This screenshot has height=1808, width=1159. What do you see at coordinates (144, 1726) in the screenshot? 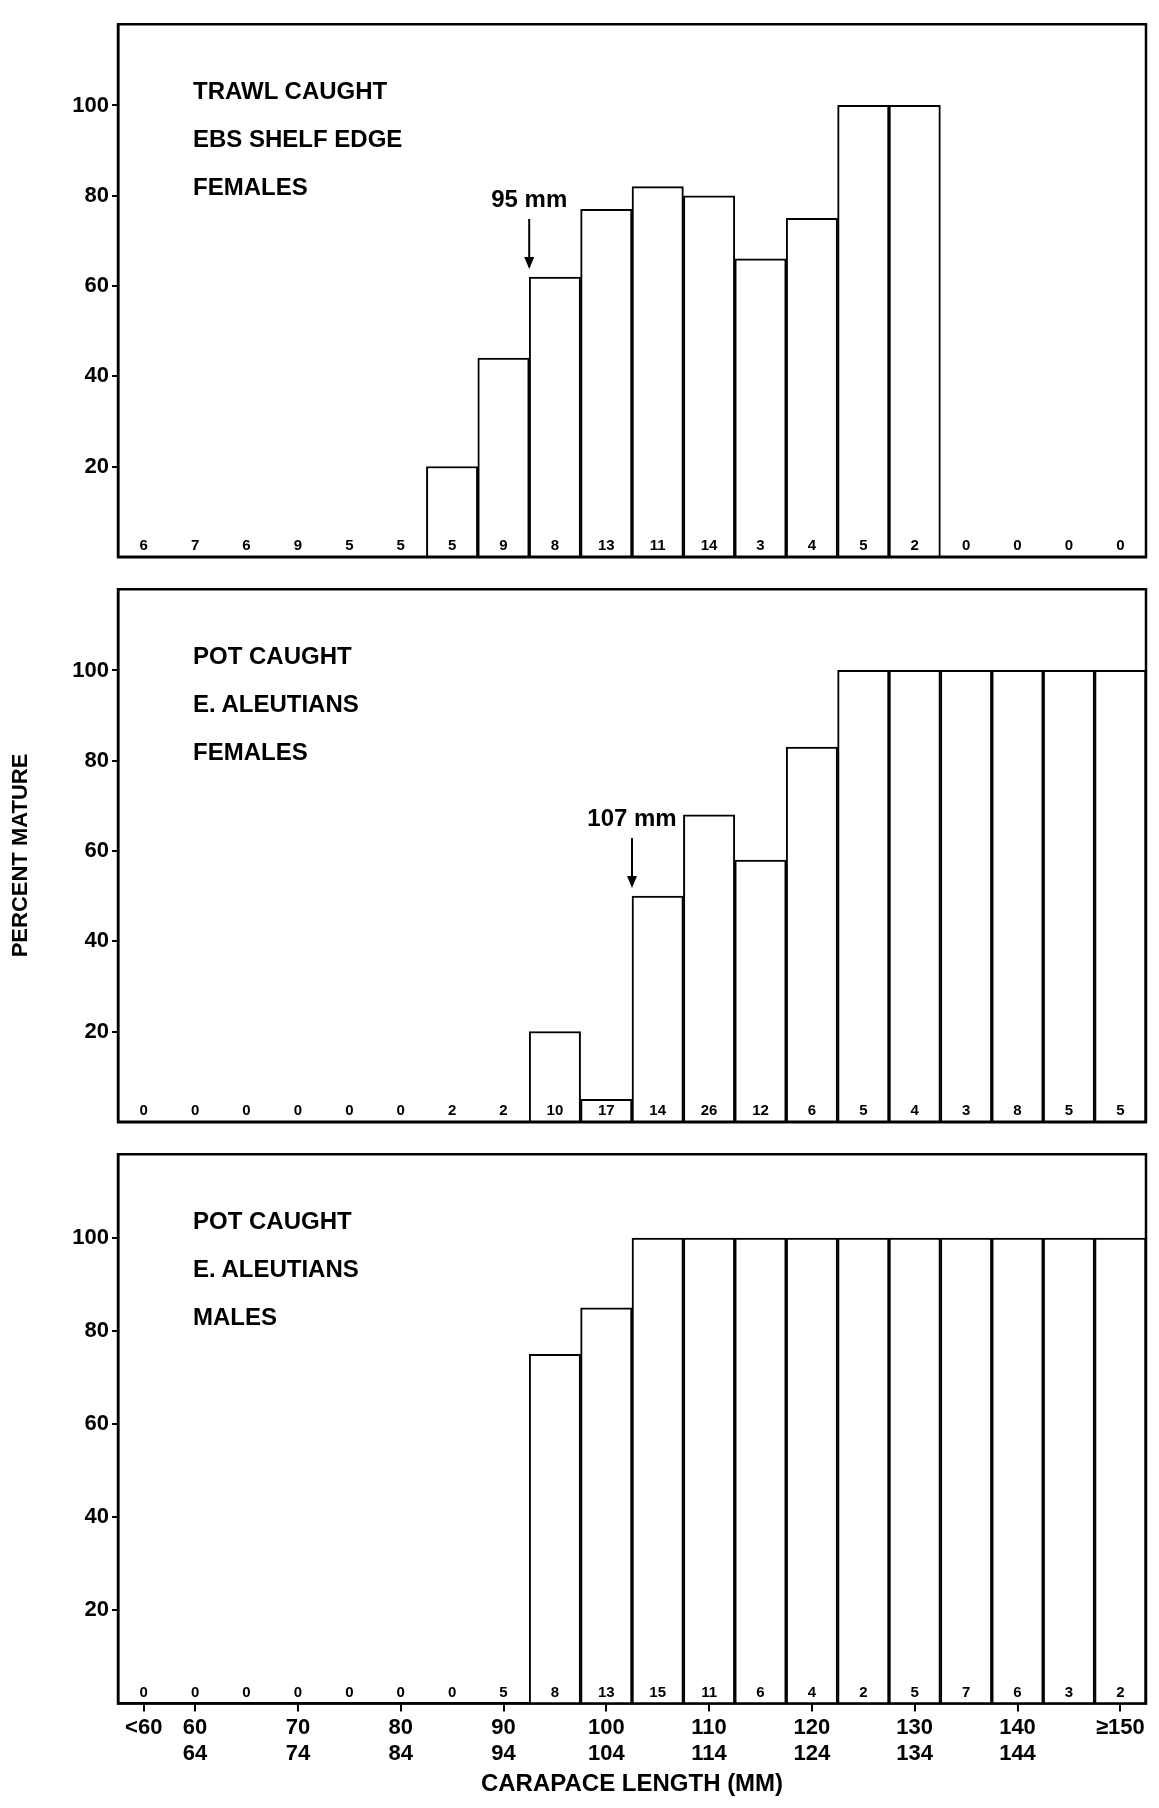
I see `x-tick-label: <60` at bounding box center [144, 1726].